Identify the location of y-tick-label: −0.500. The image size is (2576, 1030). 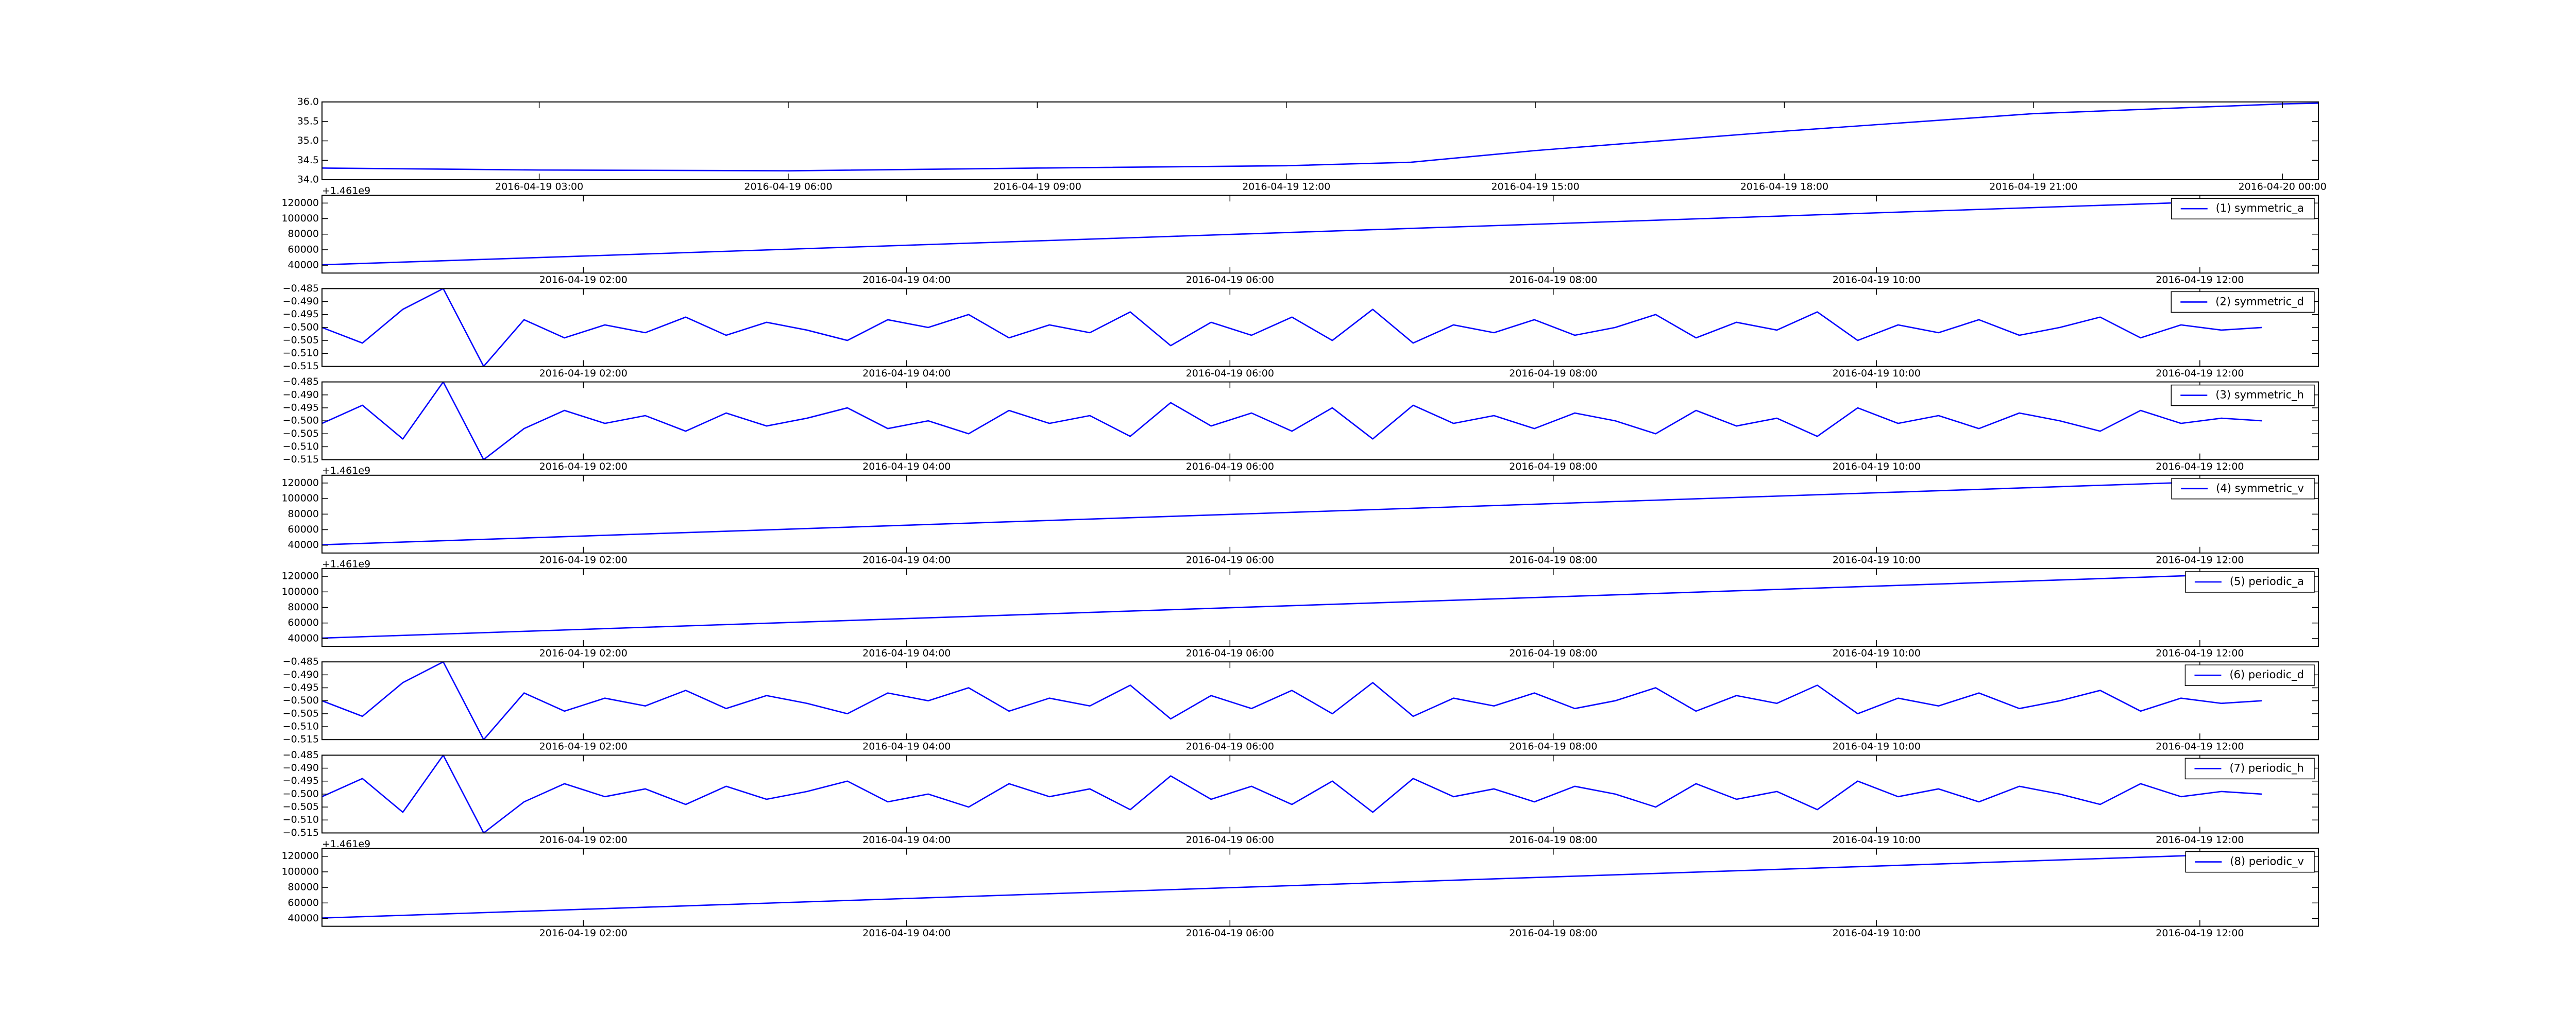
(301, 793).